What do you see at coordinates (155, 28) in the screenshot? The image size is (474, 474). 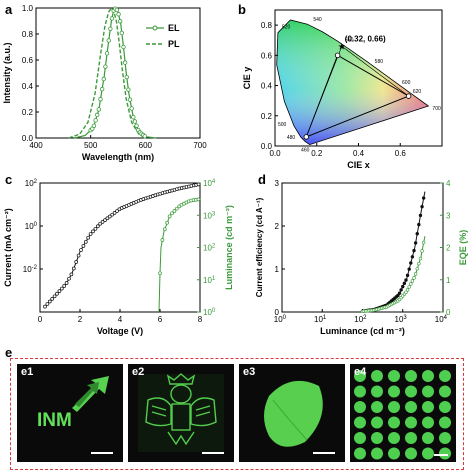 I see `chart-a-legend-el-marker` at bounding box center [155, 28].